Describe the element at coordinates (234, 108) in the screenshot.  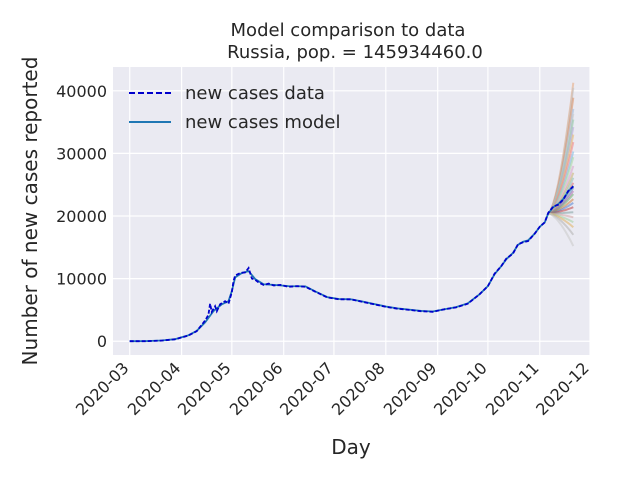
I see `legend: new cases data new cases model` at that location.